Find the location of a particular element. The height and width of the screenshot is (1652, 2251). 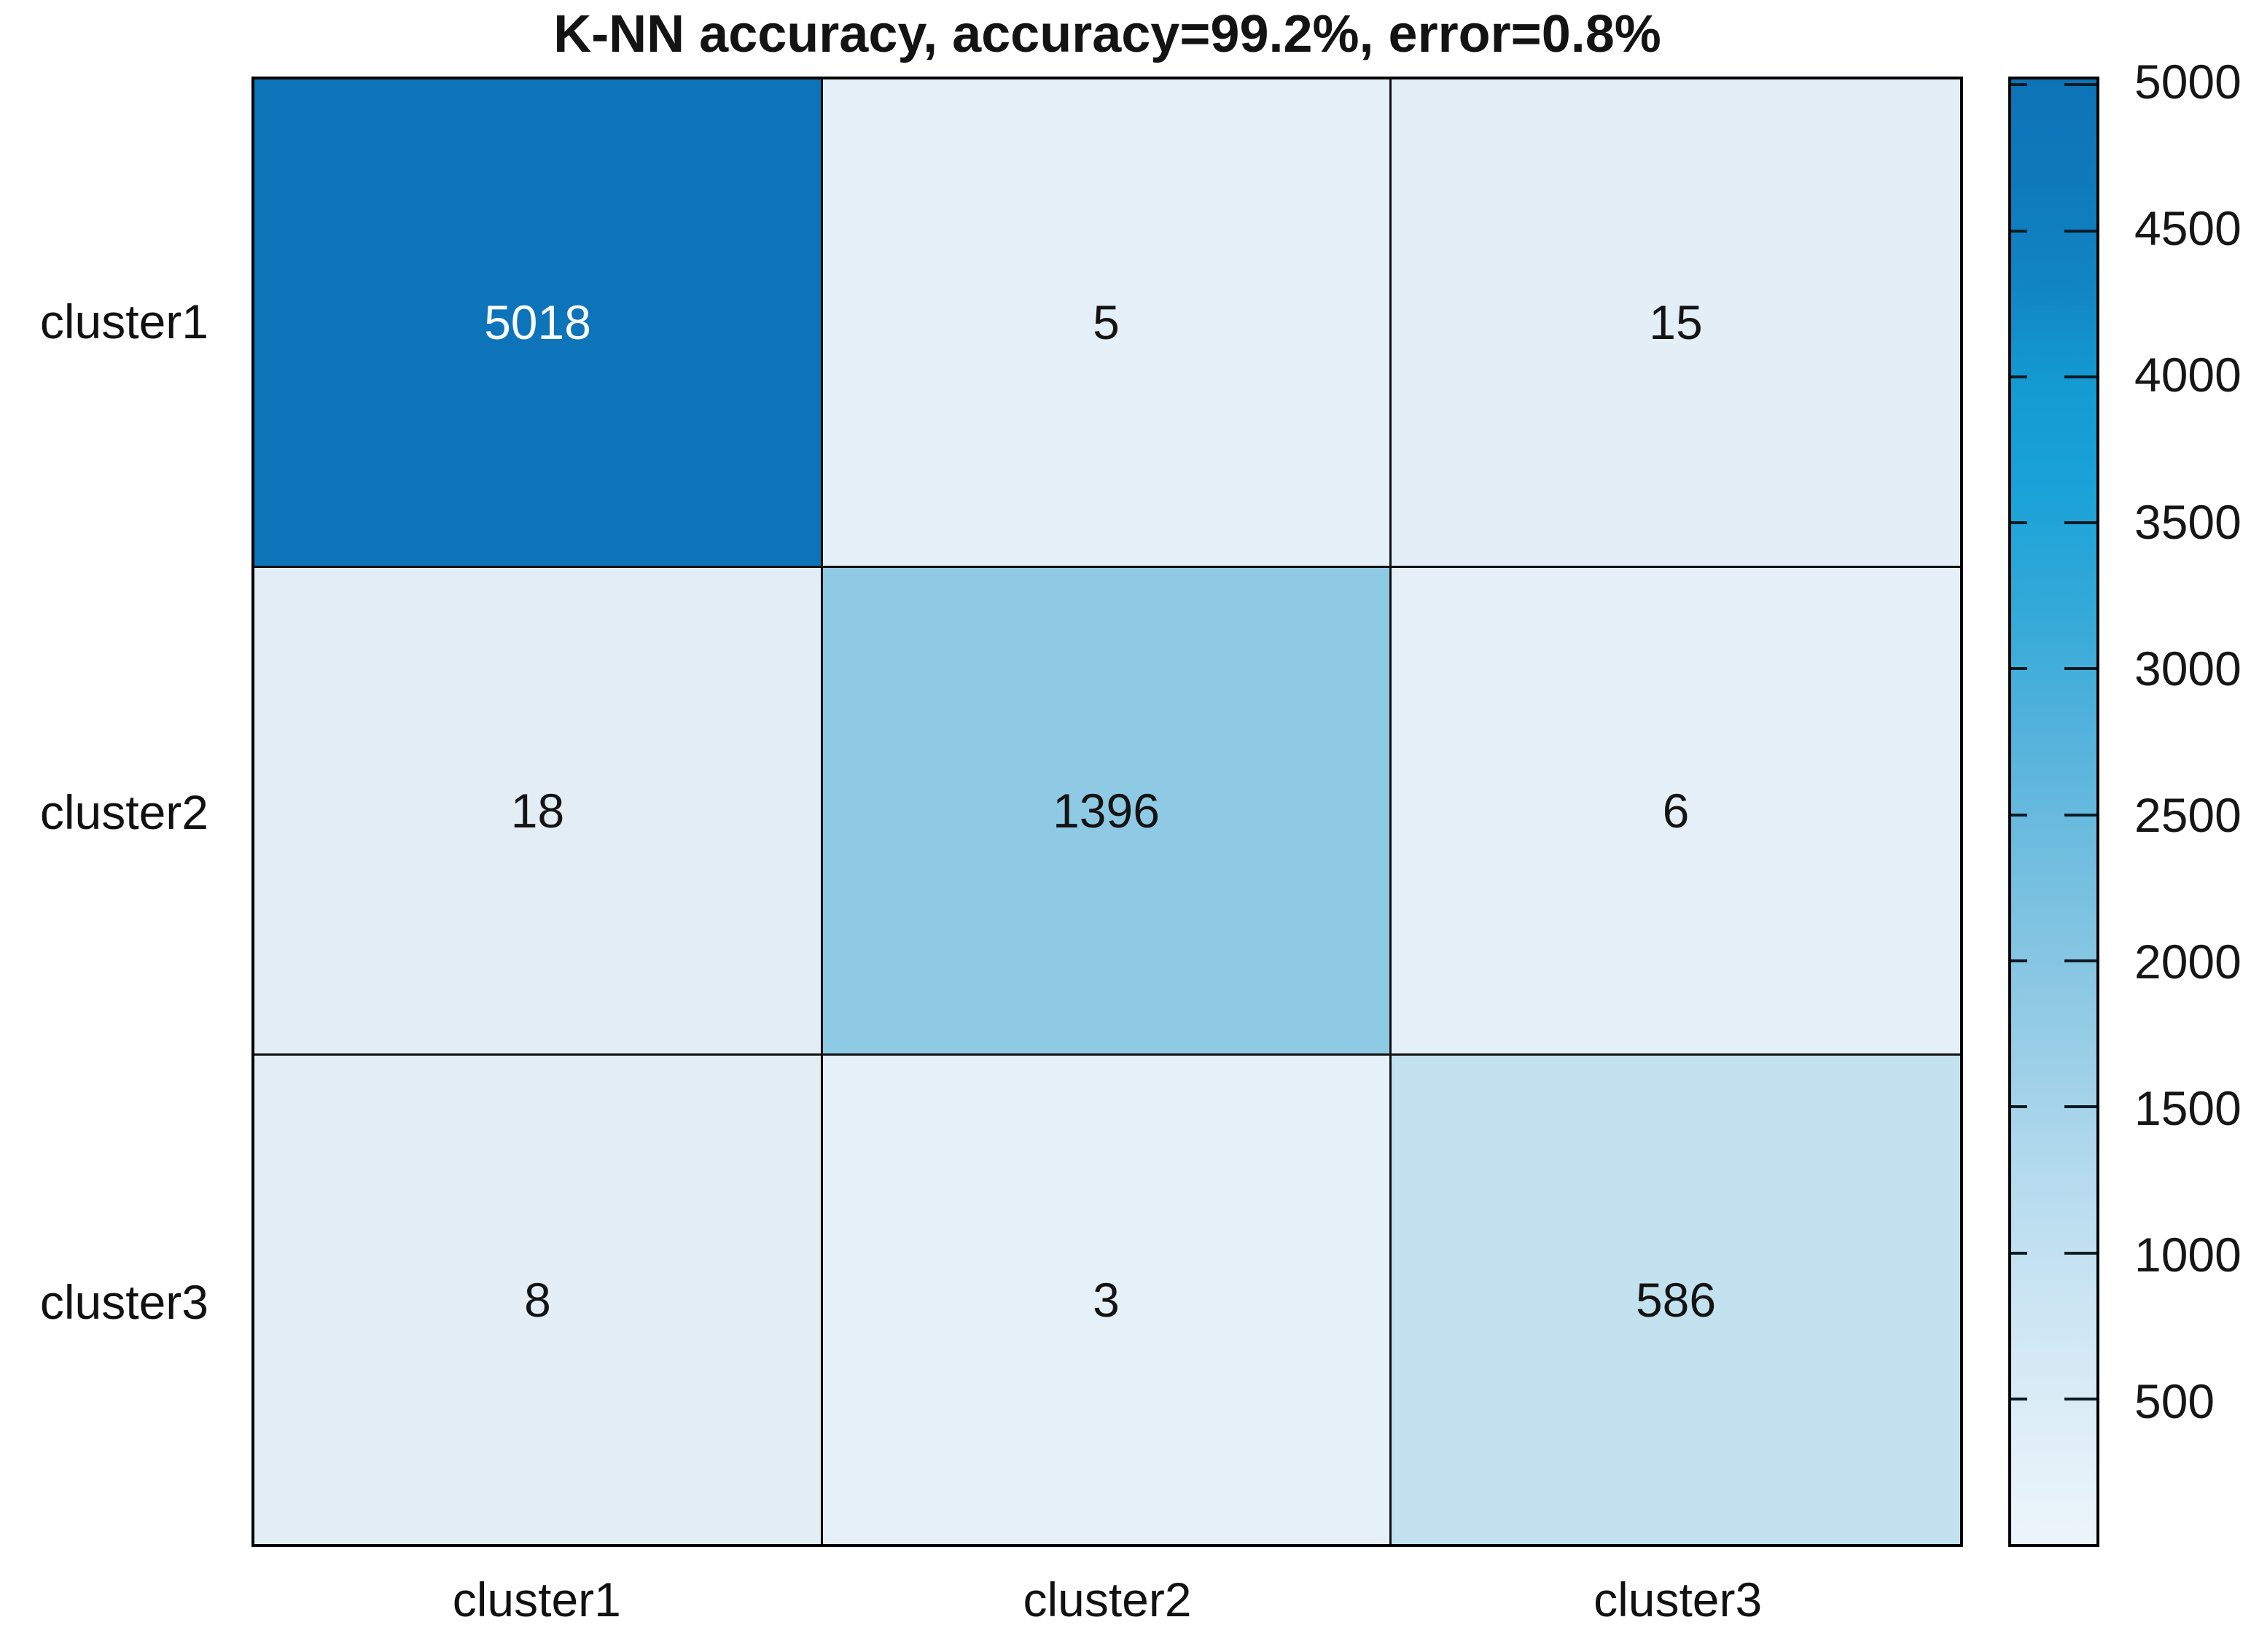

y-axis-label: cluster2 is located at coordinates (124, 811).